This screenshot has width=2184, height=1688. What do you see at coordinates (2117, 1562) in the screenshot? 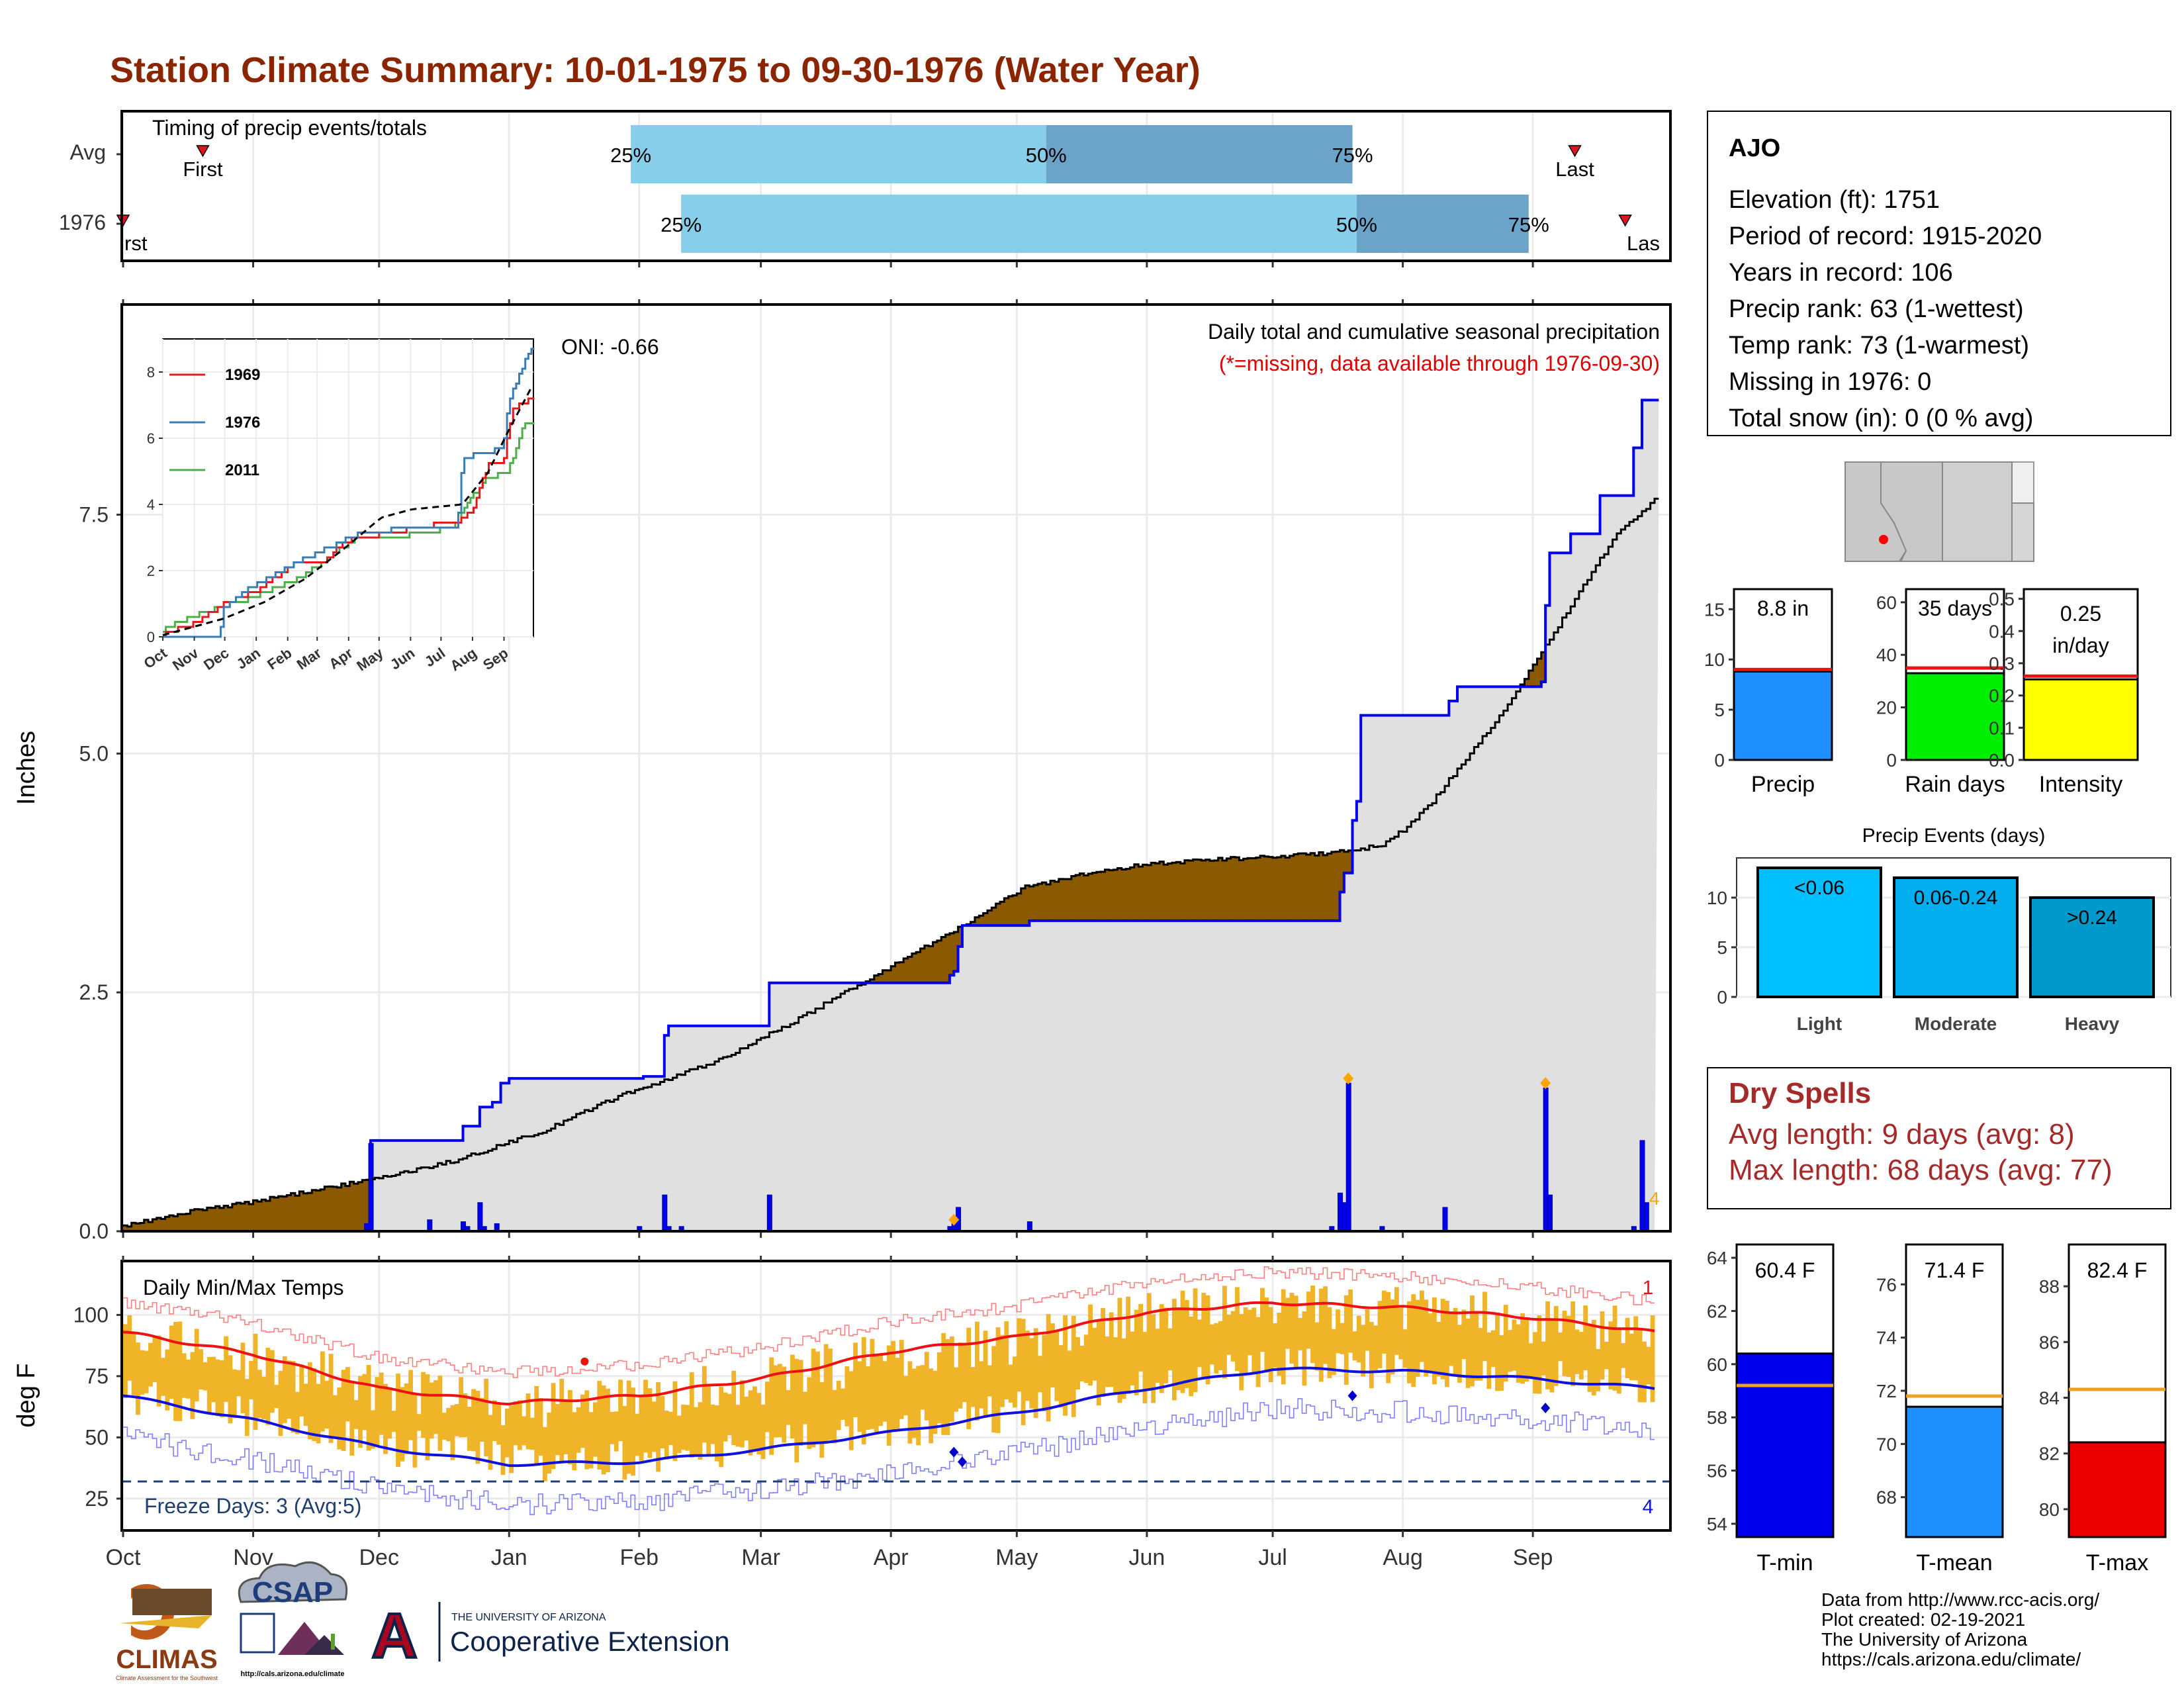
I see `temp-bar-label: T-max` at bounding box center [2117, 1562].